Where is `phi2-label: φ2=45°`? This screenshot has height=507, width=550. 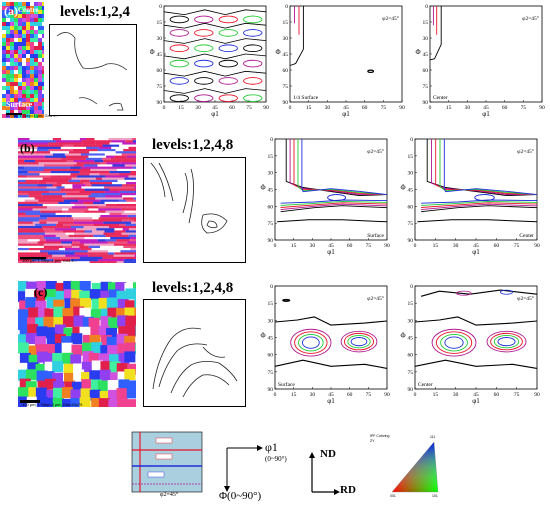
phi2-label: φ2=45° is located at coordinates (525, 151).